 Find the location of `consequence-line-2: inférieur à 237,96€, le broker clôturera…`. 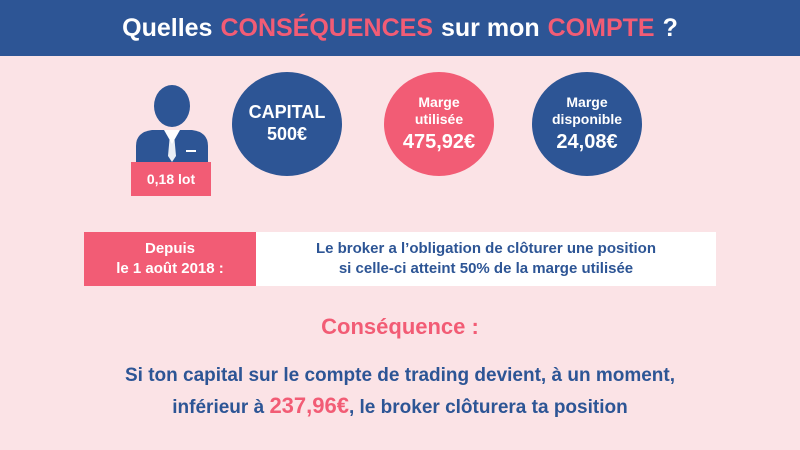

consequence-line-2: inférieur à 237,96€, le broker clôturera… is located at coordinates (400, 406).